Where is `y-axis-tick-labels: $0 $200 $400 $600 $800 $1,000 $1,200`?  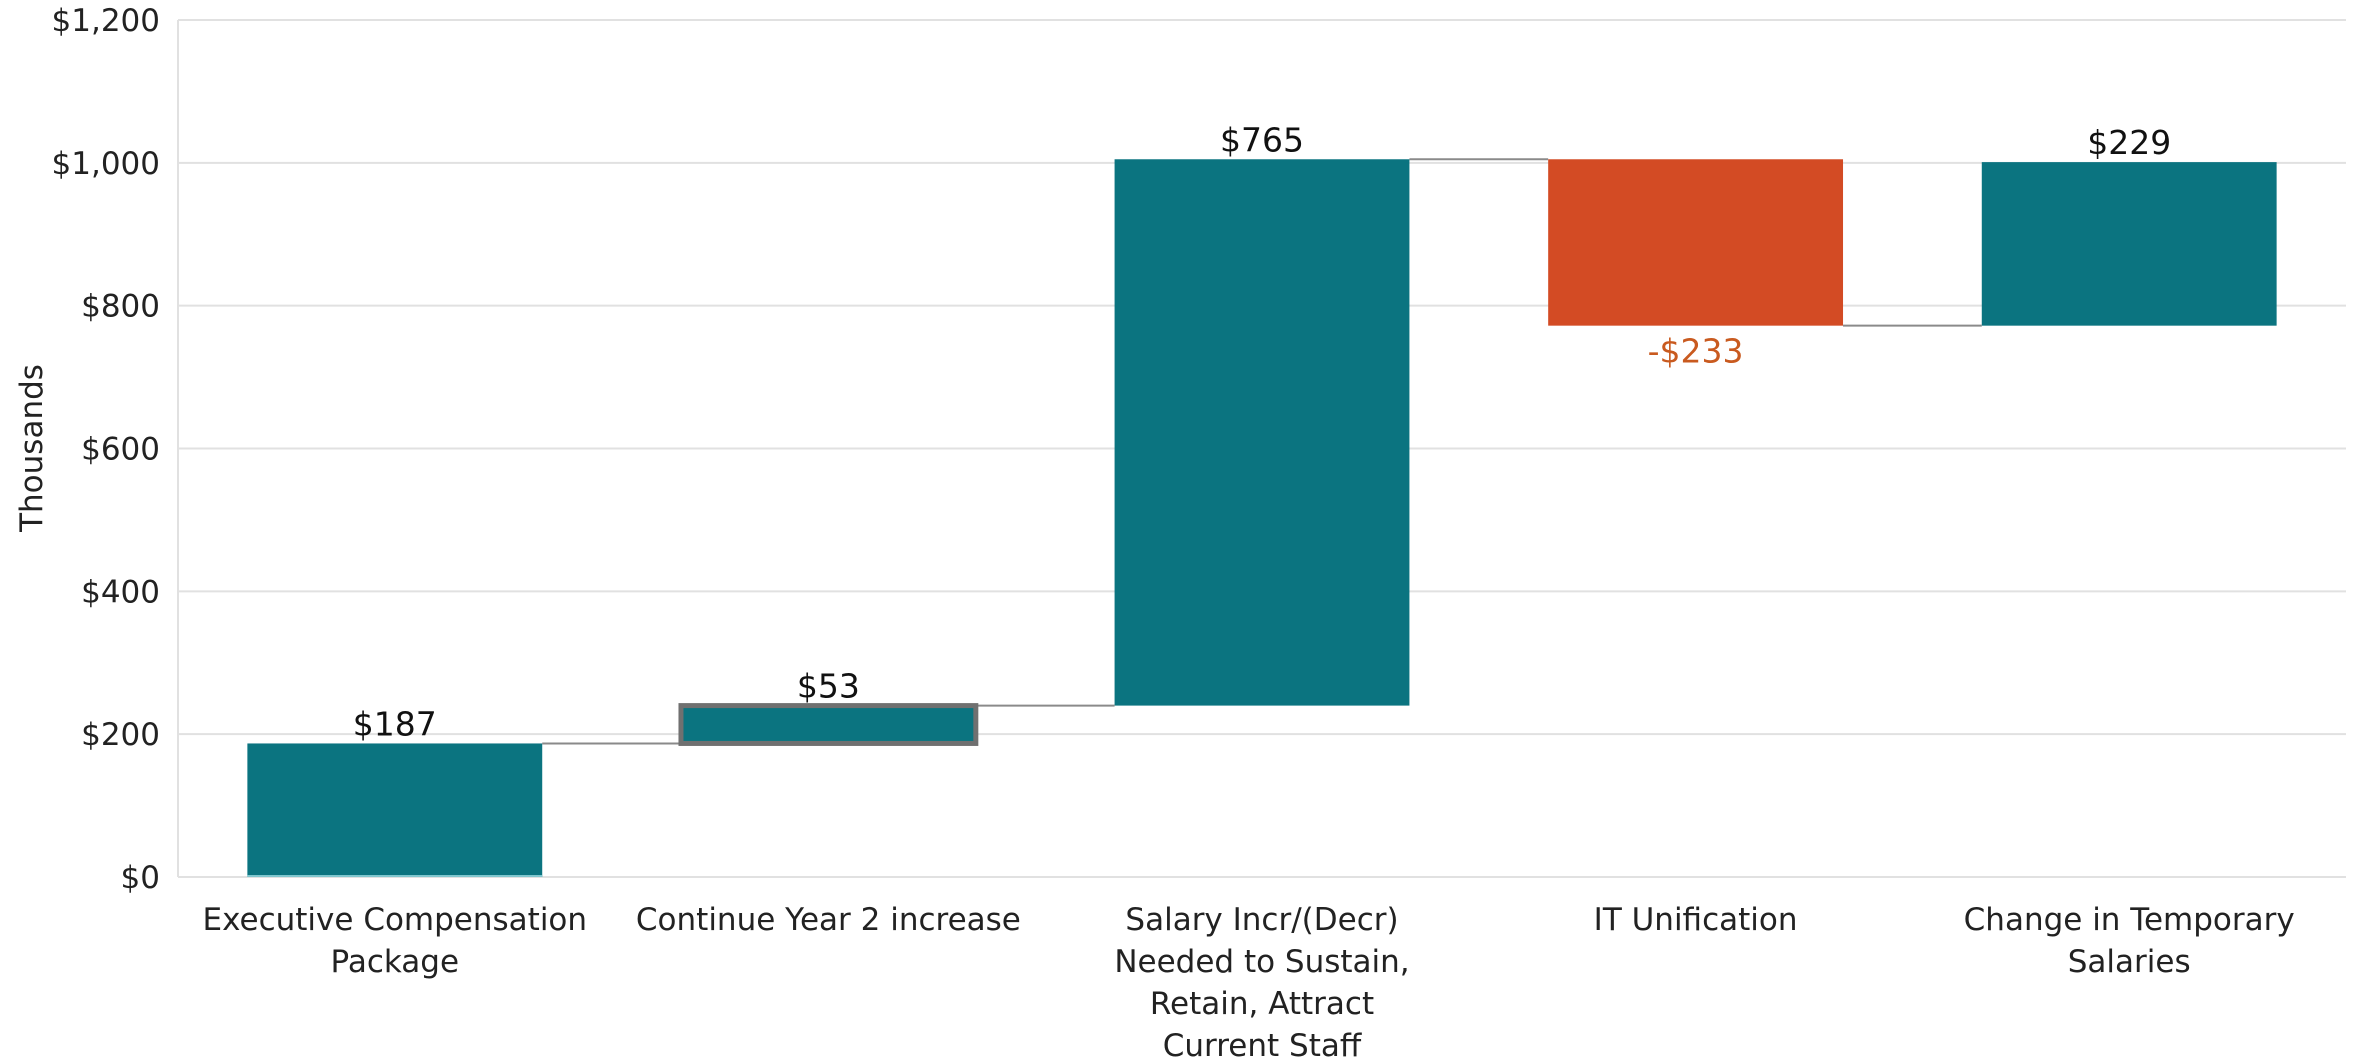 y-axis-tick-labels: $0 $200 $400 $600 $800 $1,000 $1,200 is located at coordinates (106, 449).